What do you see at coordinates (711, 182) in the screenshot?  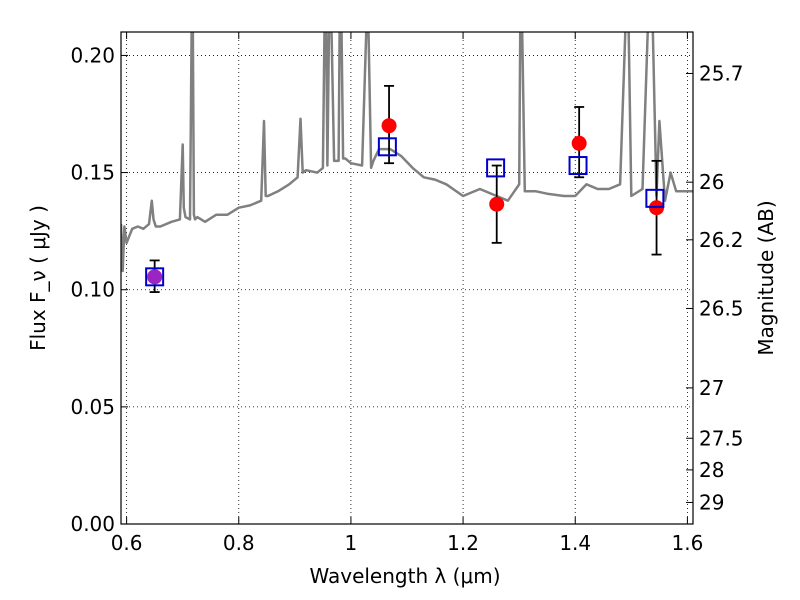 I see `right-tick-label: 26` at bounding box center [711, 182].